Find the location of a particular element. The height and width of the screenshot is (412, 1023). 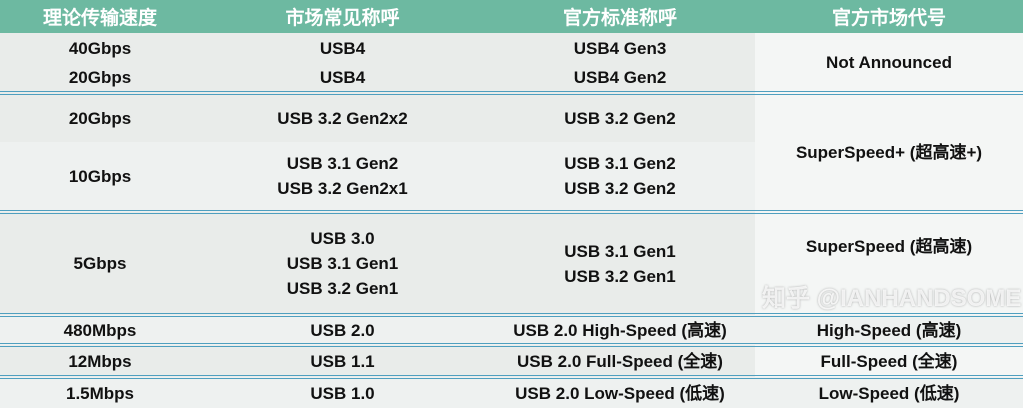

official-cell: USB 2.0 Full-Speed (全速) is located at coordinates (620, 360).